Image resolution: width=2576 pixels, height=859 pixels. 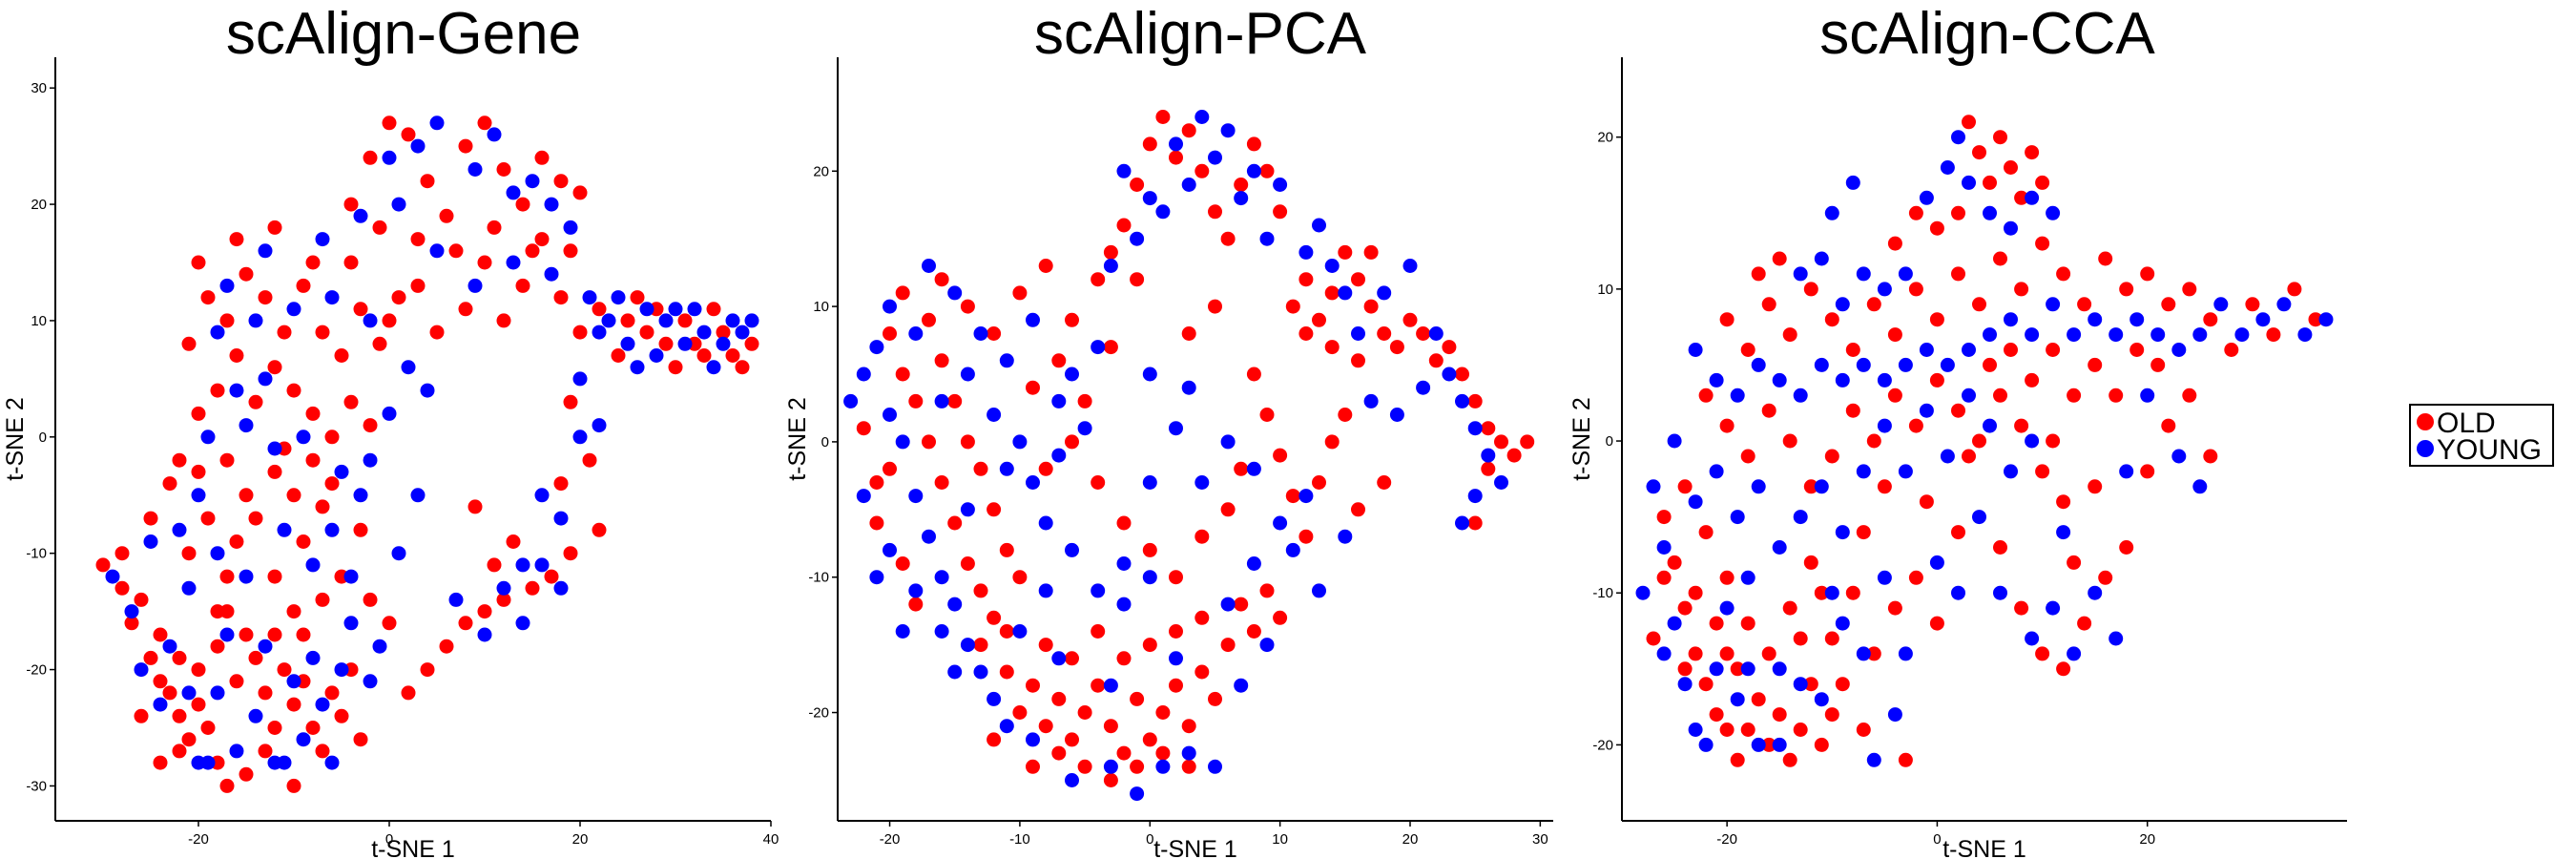 What do you see at coordinates (797, 439) in the screenshot?
I see `y-axis-label: t-SNE 2` at bounding box center [797, 439].